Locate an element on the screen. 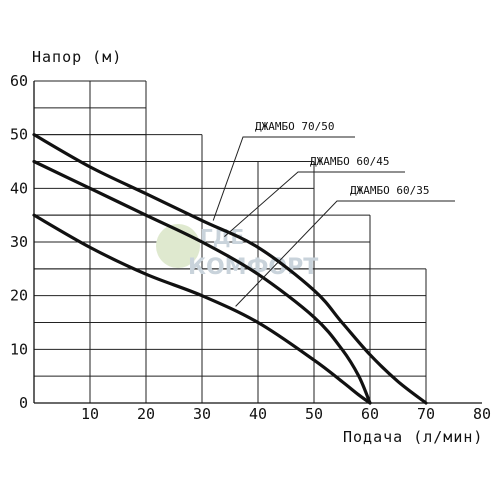  legend-label: ДЖАМБО 70/50 is located at coordinates (294, 126).